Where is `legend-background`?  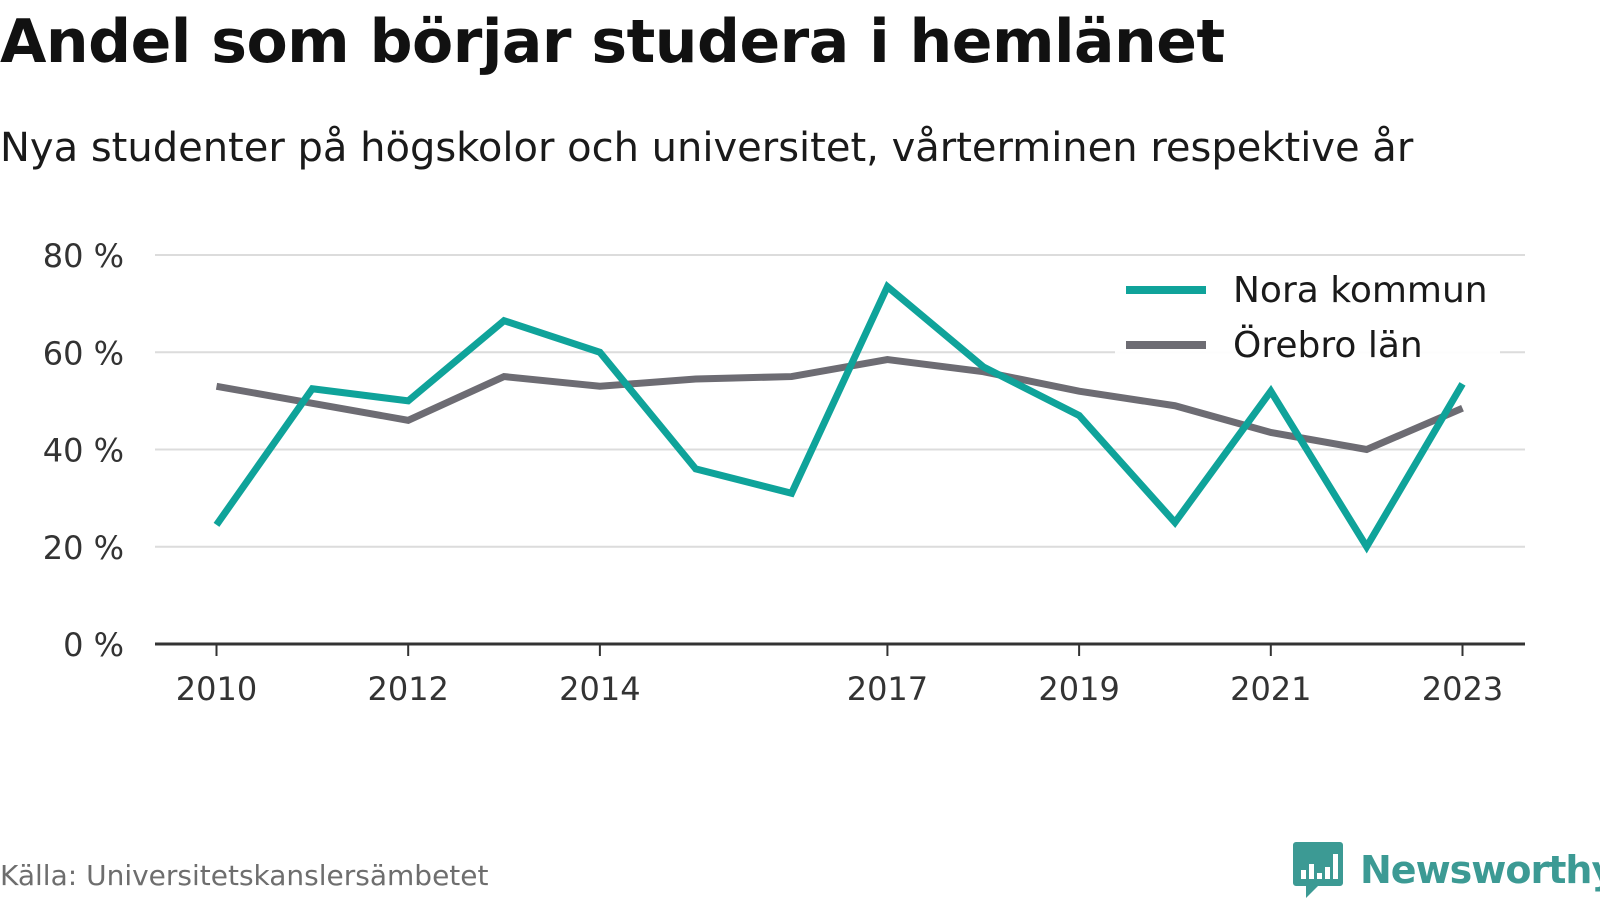
legend-background is located at coordinates (1307, 316).